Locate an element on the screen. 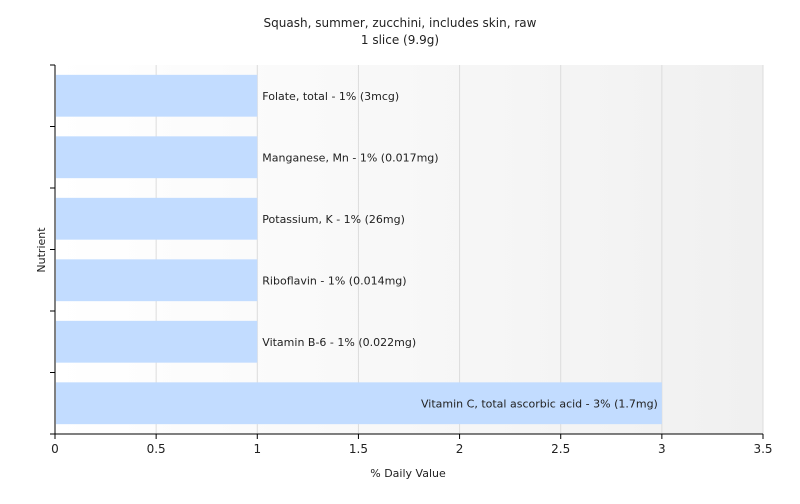  bar-label: Manganese, Mn - 1% (0.017mg) is located at coordinates (350, 157).